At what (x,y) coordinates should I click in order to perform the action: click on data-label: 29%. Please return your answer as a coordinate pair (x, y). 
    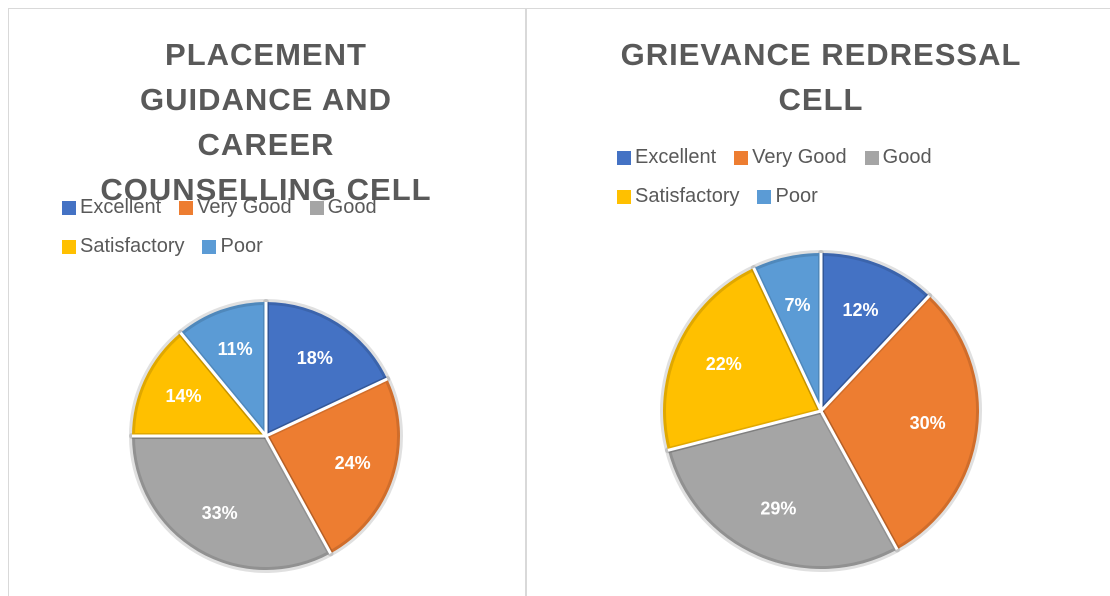
    Looking at the image, I should click on (778, 508).